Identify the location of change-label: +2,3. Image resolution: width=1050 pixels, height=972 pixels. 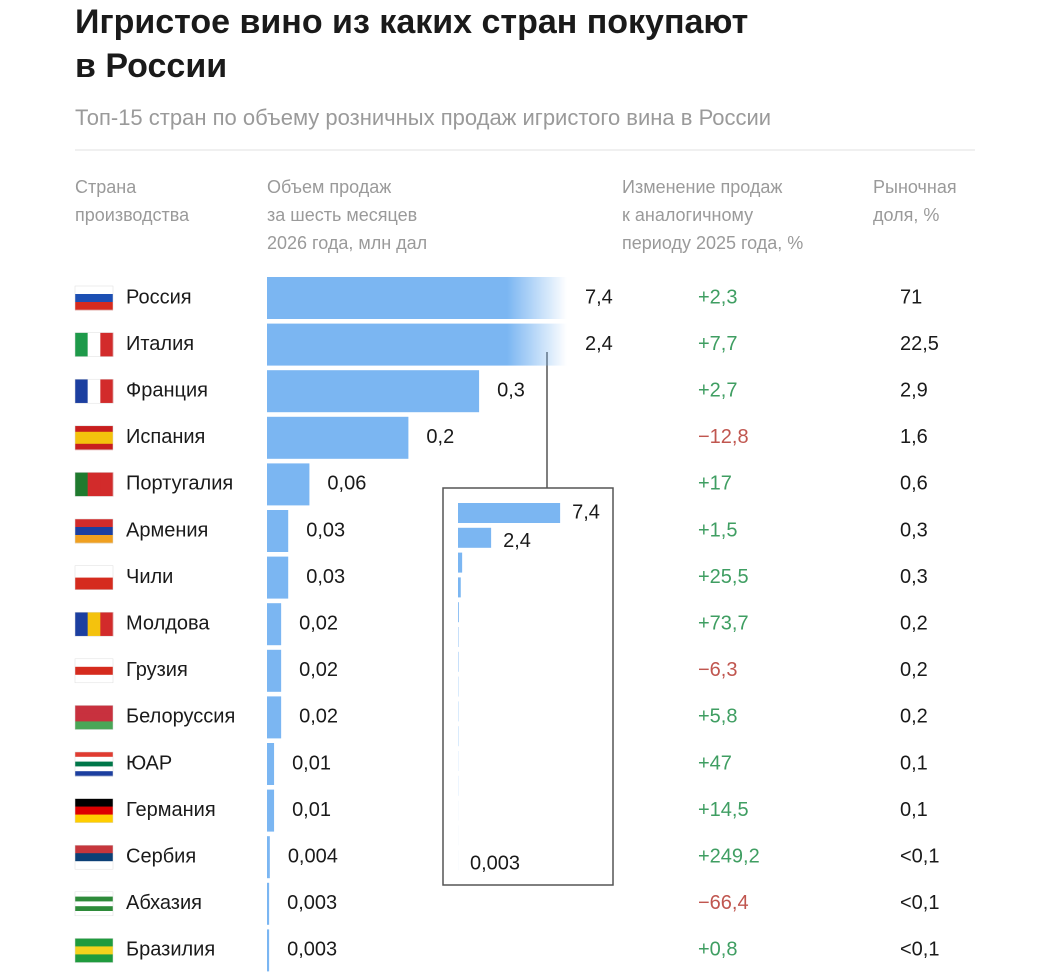
(717, 297).